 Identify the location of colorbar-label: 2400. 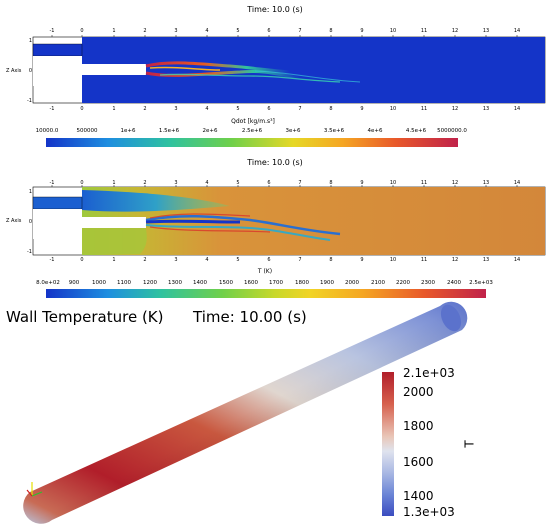
(454, 283).